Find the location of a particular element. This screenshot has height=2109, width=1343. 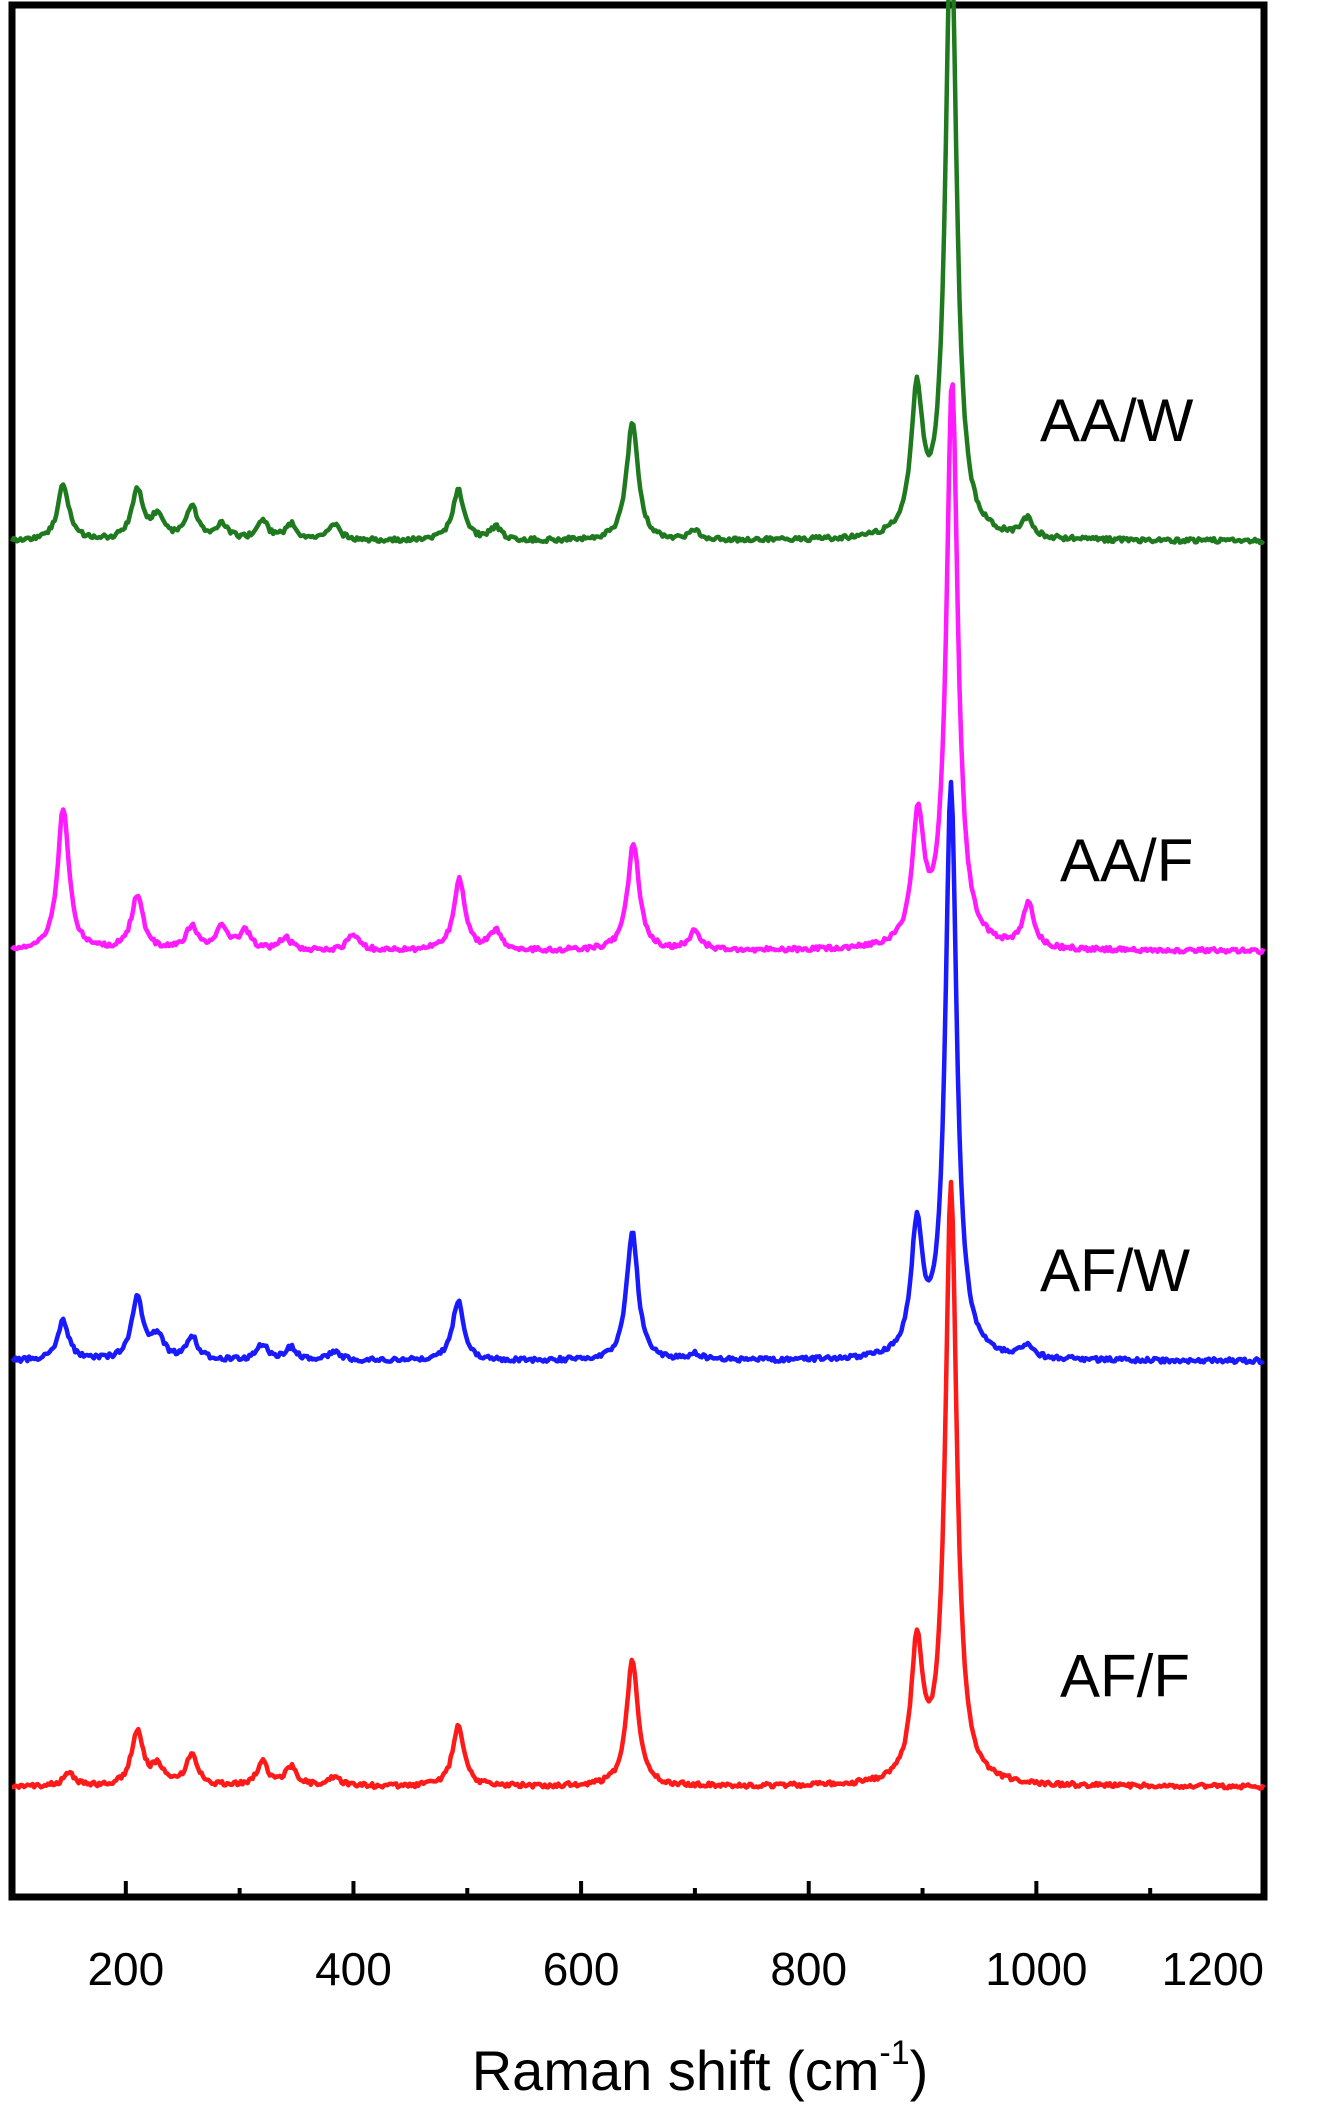

x-tick-label-1200: 1200 is located at coordinates (1213, 1969).